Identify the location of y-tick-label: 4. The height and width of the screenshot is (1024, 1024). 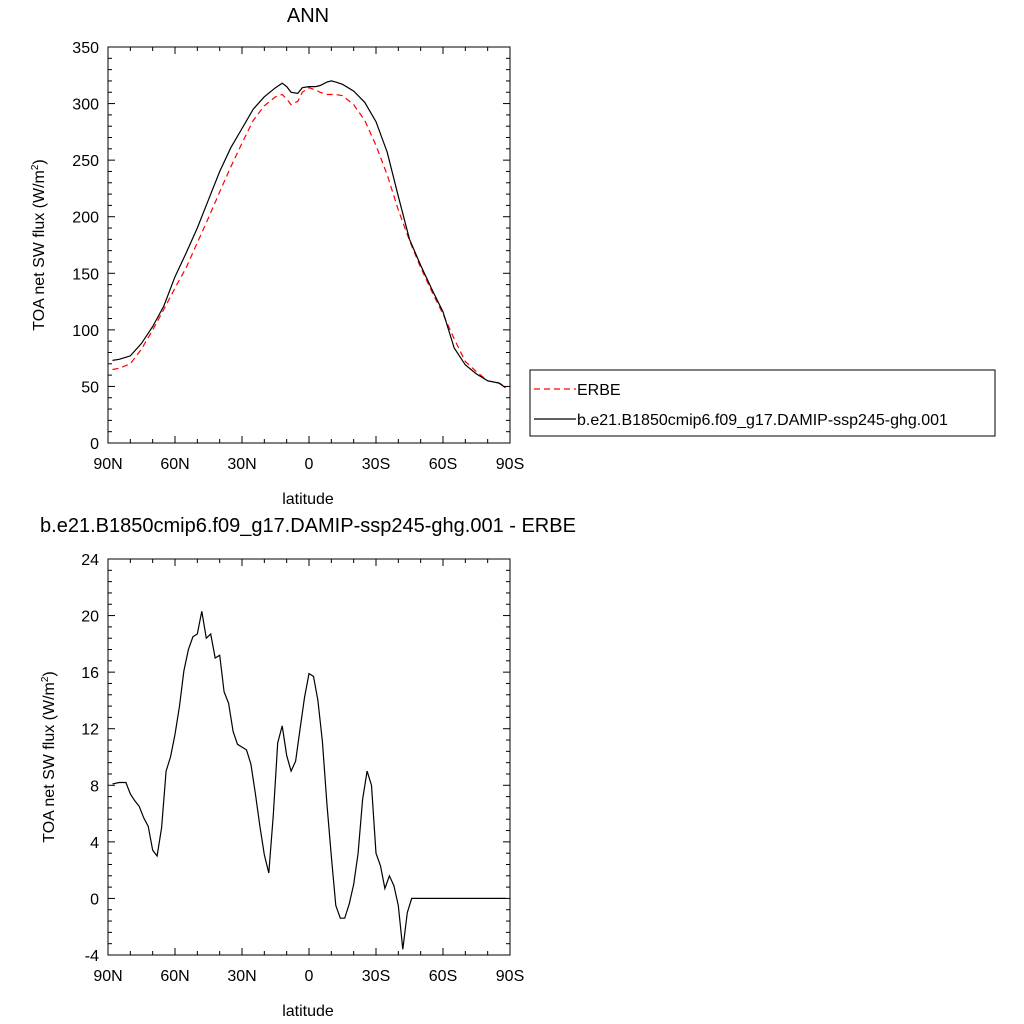
(94, 843).